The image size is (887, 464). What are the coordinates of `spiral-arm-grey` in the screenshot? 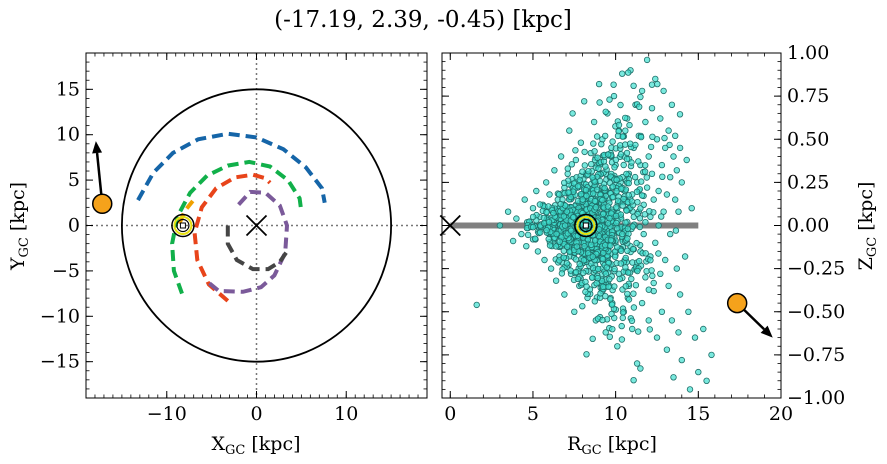 It's located at (256, 248).